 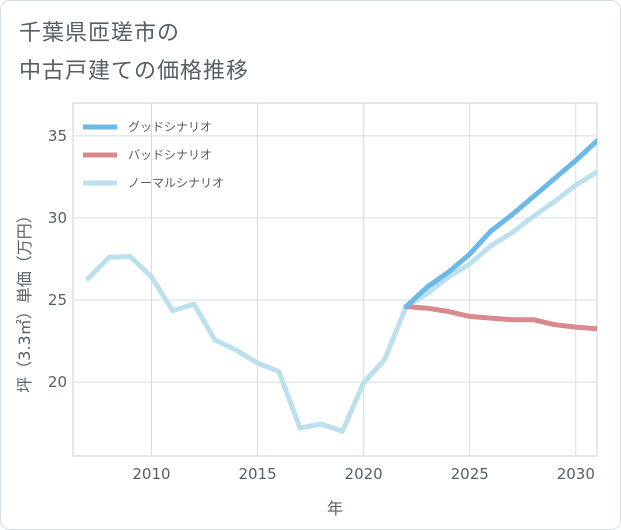 I want to click on y-tick-label-30: 30, so click(x=57, y=218).